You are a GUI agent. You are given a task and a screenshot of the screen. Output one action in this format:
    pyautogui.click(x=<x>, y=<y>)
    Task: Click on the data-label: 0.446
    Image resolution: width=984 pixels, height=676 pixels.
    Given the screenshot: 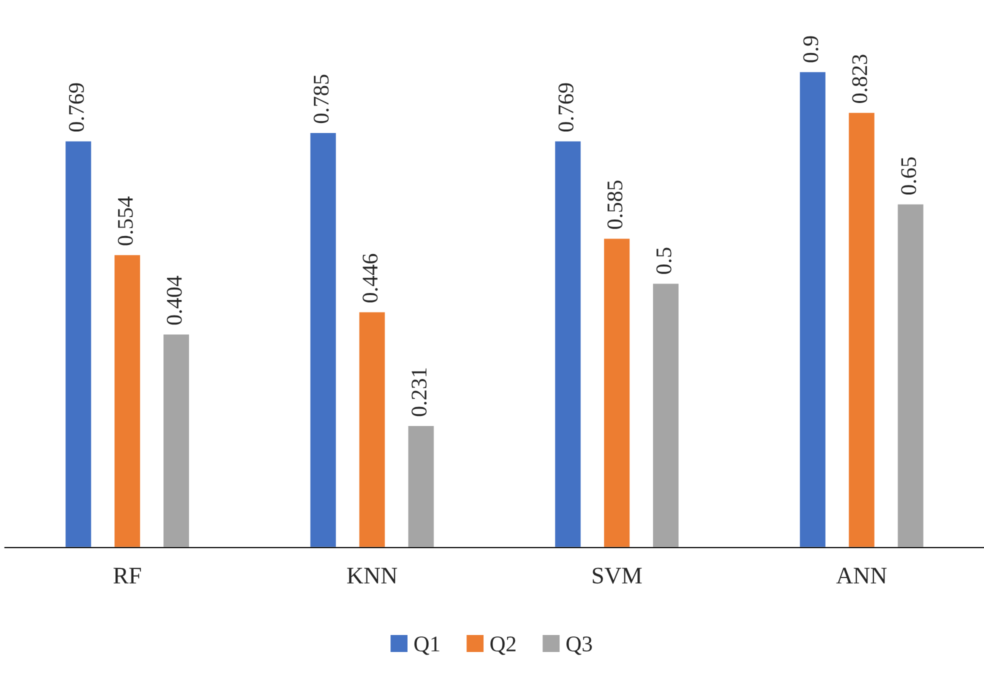 What is the action you would take?
    pyautogui.click(x=370, y=278)
    